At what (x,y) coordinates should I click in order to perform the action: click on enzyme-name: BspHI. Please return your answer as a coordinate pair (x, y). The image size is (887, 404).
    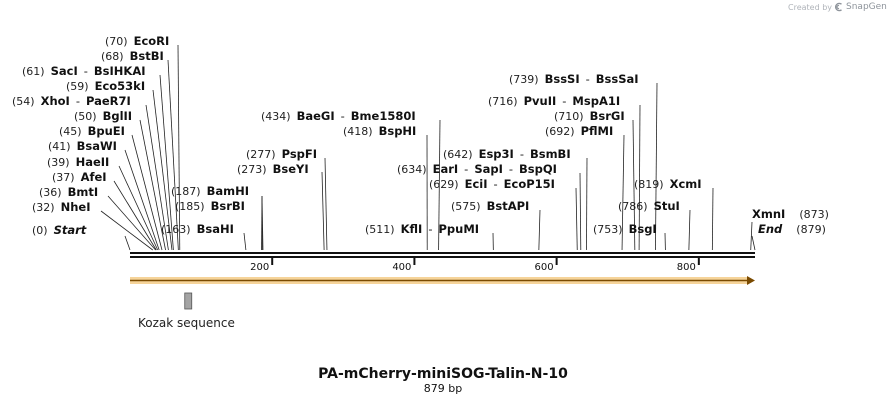
    Looking at the image, I should click on (398, 131).